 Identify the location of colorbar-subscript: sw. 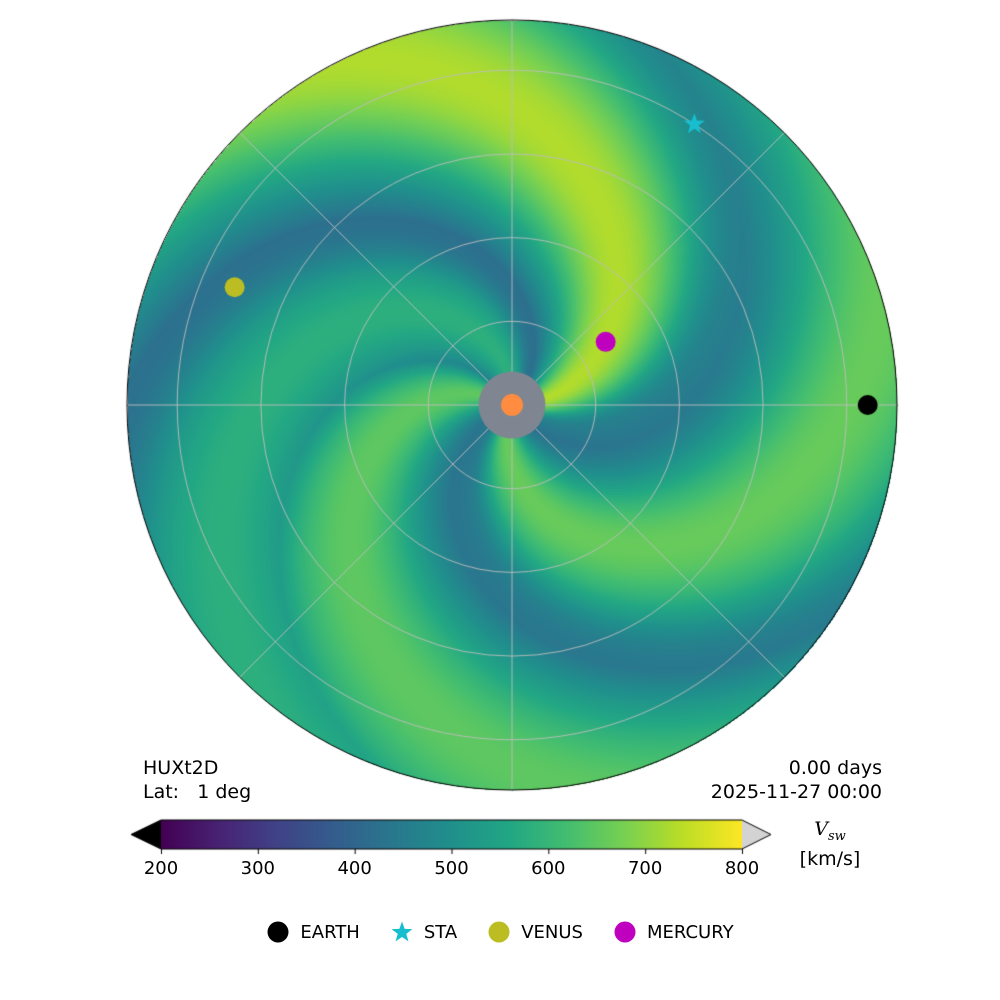
(836, 836).